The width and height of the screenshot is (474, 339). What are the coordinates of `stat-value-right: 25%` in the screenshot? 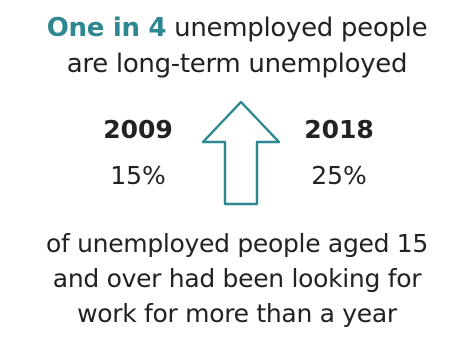 It's located at (339, 175).